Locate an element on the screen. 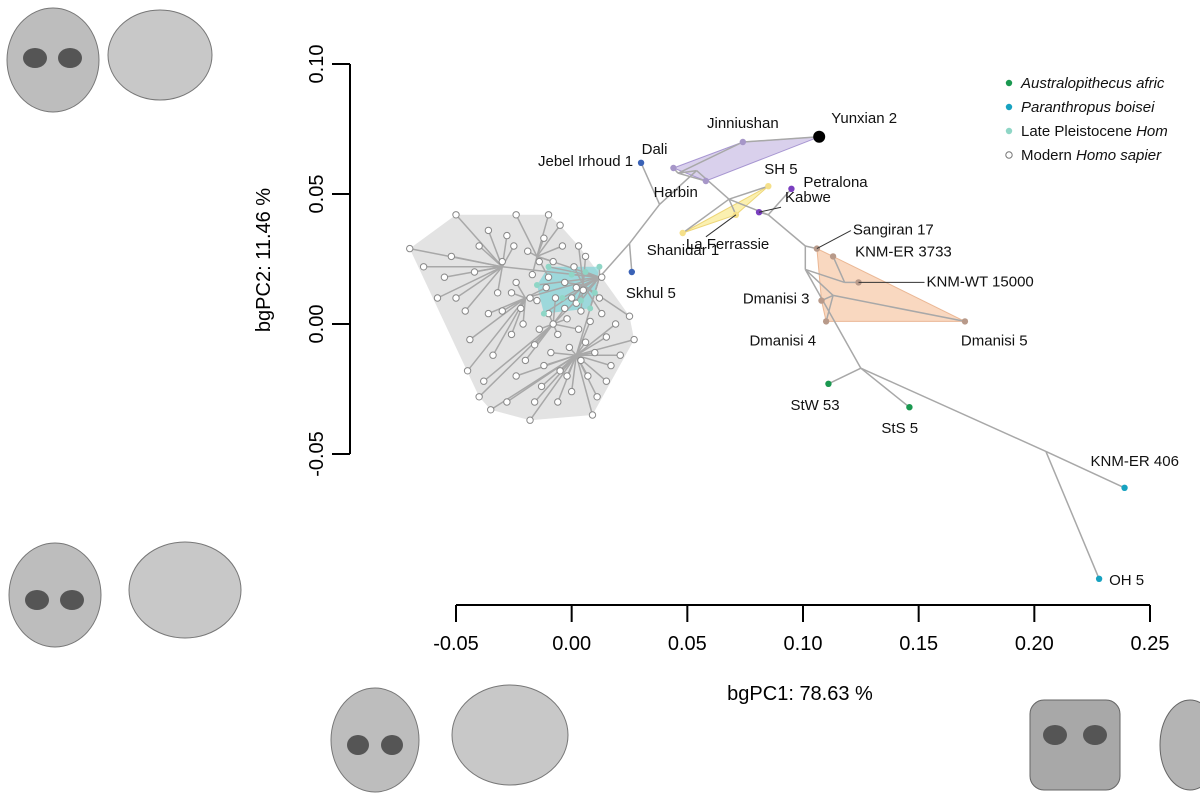 Image resolution: width=1200 pixels, height=800 pixels. x-tick-label: 0.00 is located at coordinates (571, 644).